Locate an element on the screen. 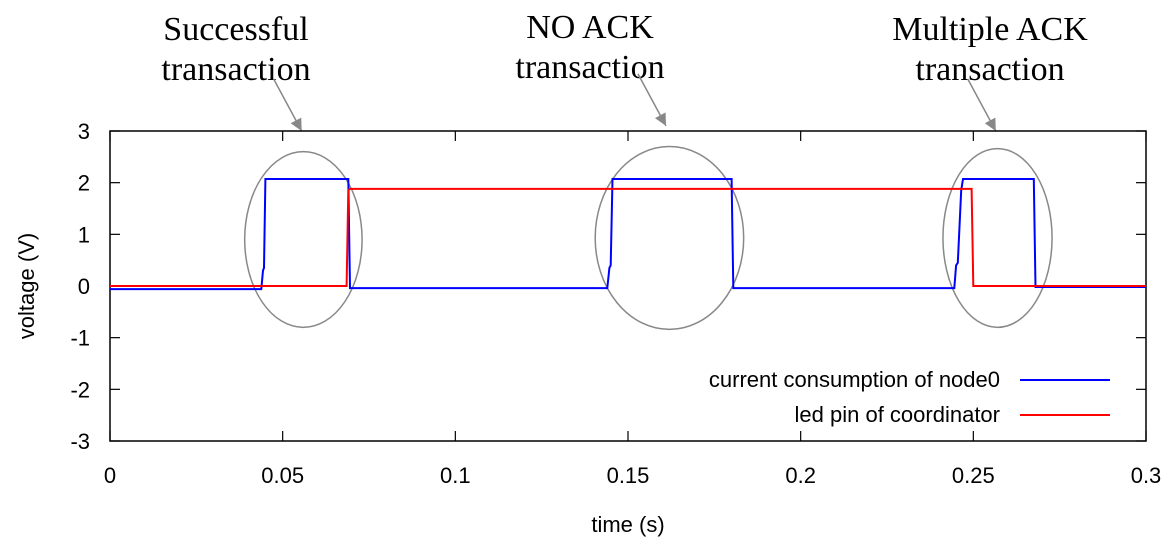  y-tick-label: 1 is located at coordinates (84, 234).